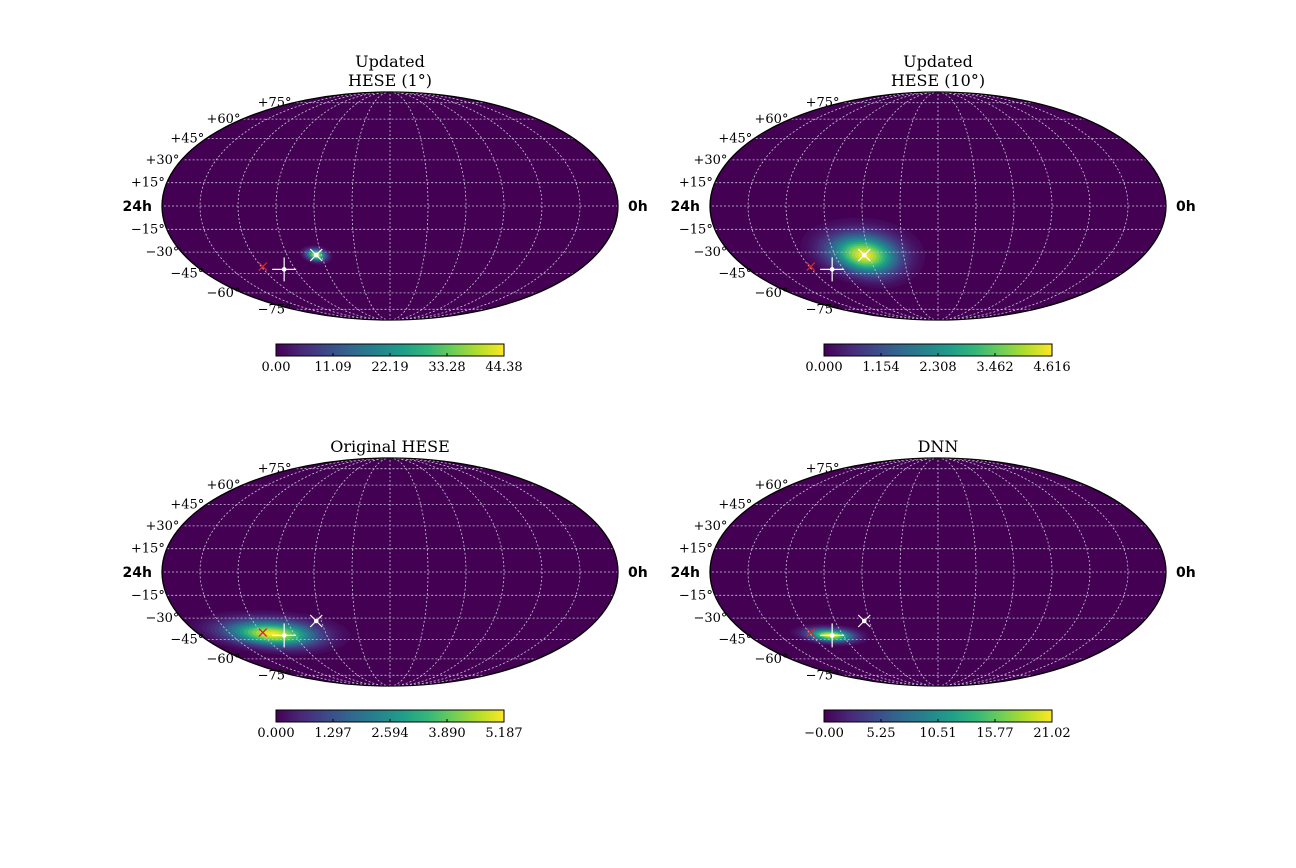 This screenshot has width=1296, height=868. Describe the element at coordinates (1051, 367) in the screenshot. I see `colorbar-tick-label: 4.616` at that location.